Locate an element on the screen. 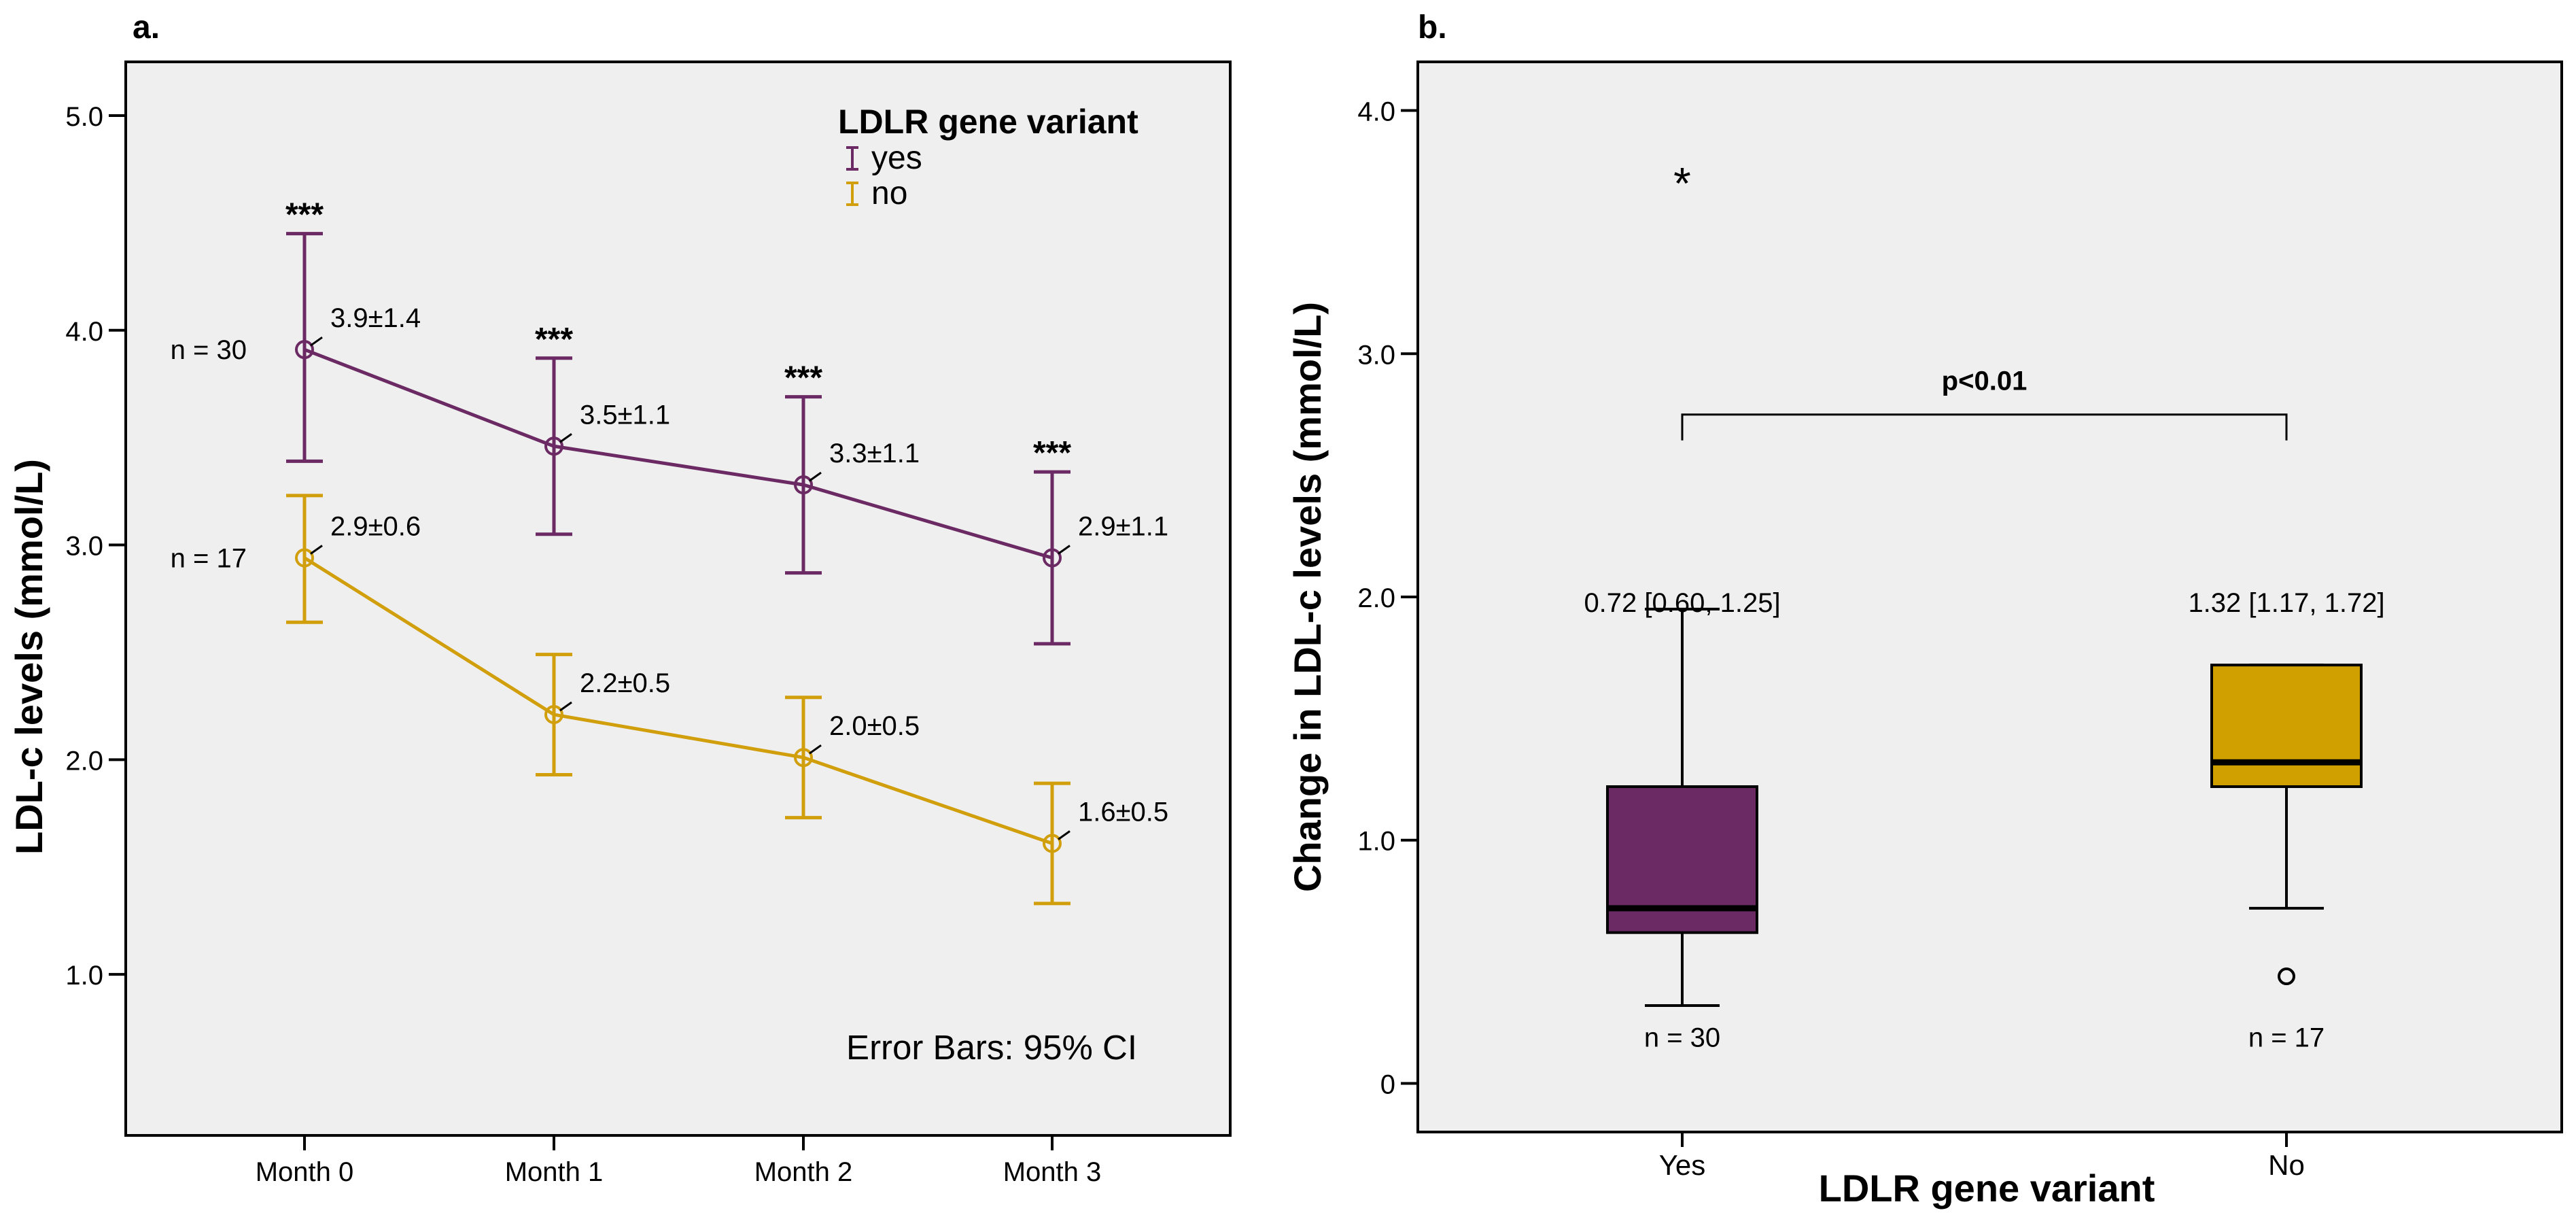 This screenshot has height=1217, width=2576. x-tick-label-month-2: Month 2 is located at coordinates (803, 1172).